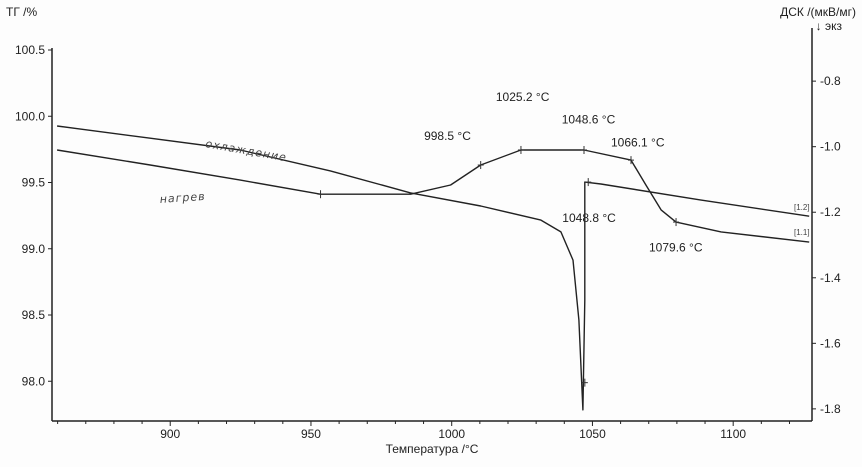  What do you see at coordinates (830, 147) in the screenshot?
I see `right-tick-label: -1.0` at bounding box center [830, 147].